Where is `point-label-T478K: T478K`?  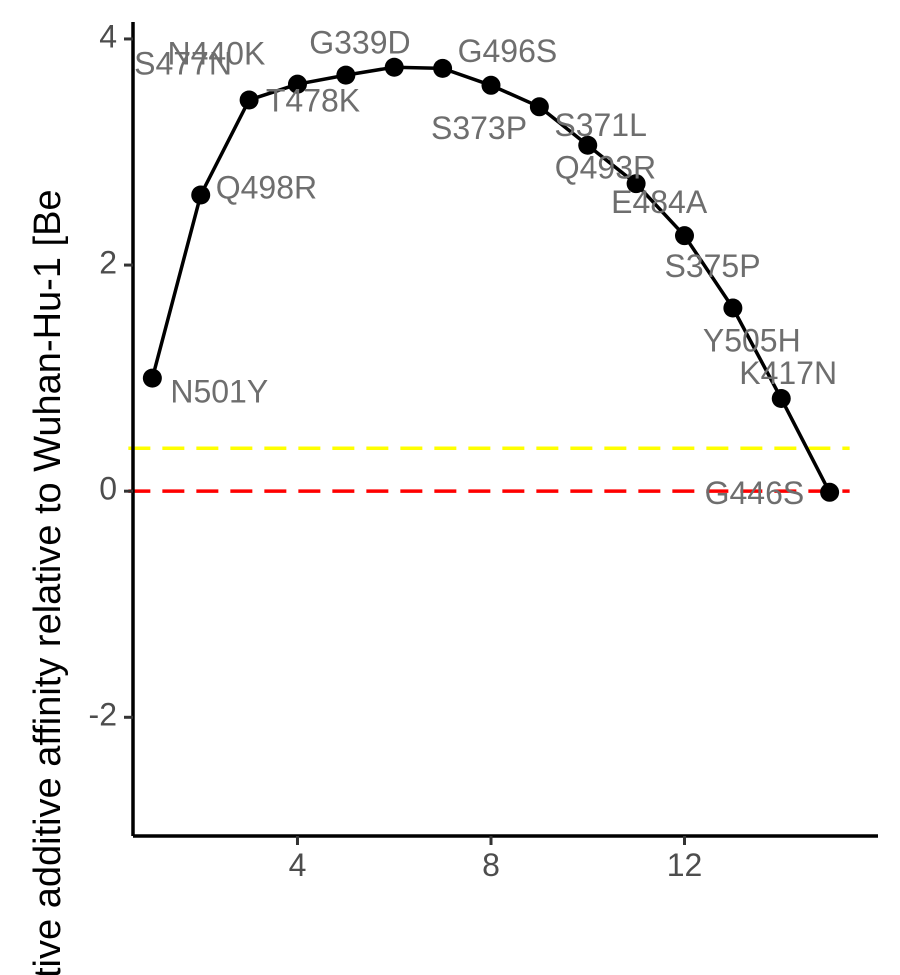
point-label-T478K: T478K is located at coordinates (313, 101).